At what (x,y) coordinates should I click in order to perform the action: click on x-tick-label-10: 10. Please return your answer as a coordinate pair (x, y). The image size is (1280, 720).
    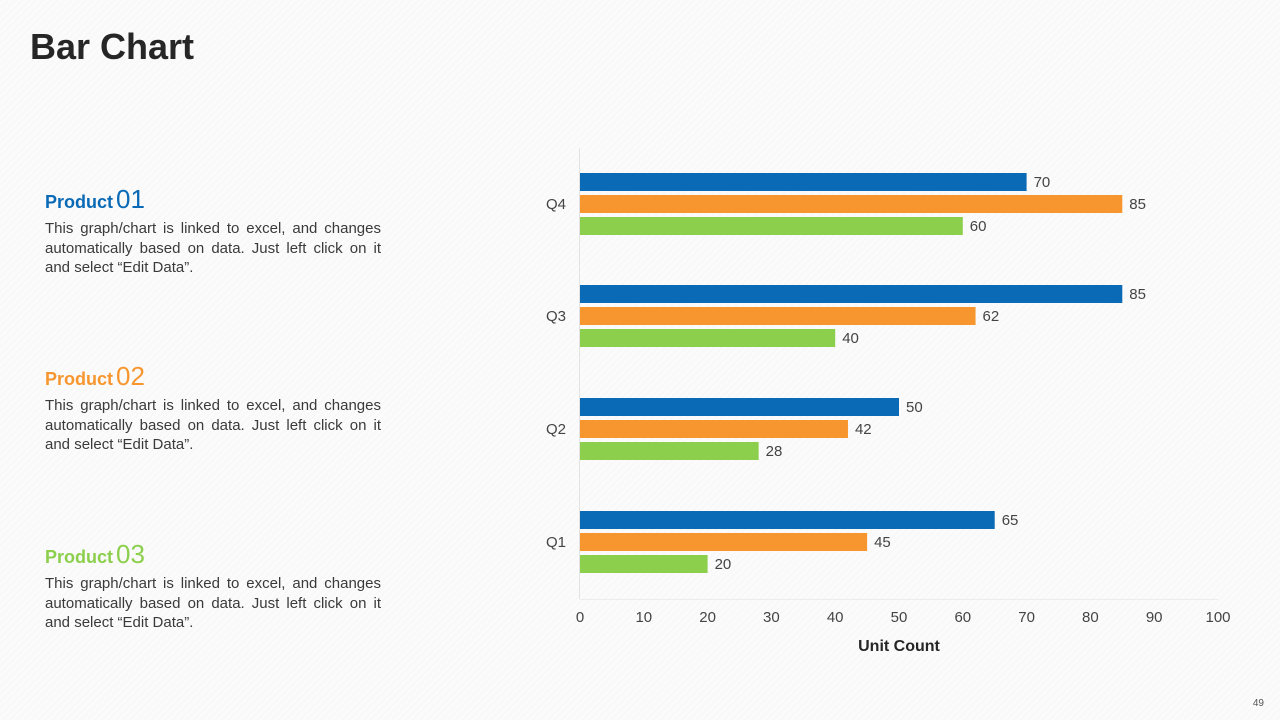
    Looking at the image, I should click on (643, 617).